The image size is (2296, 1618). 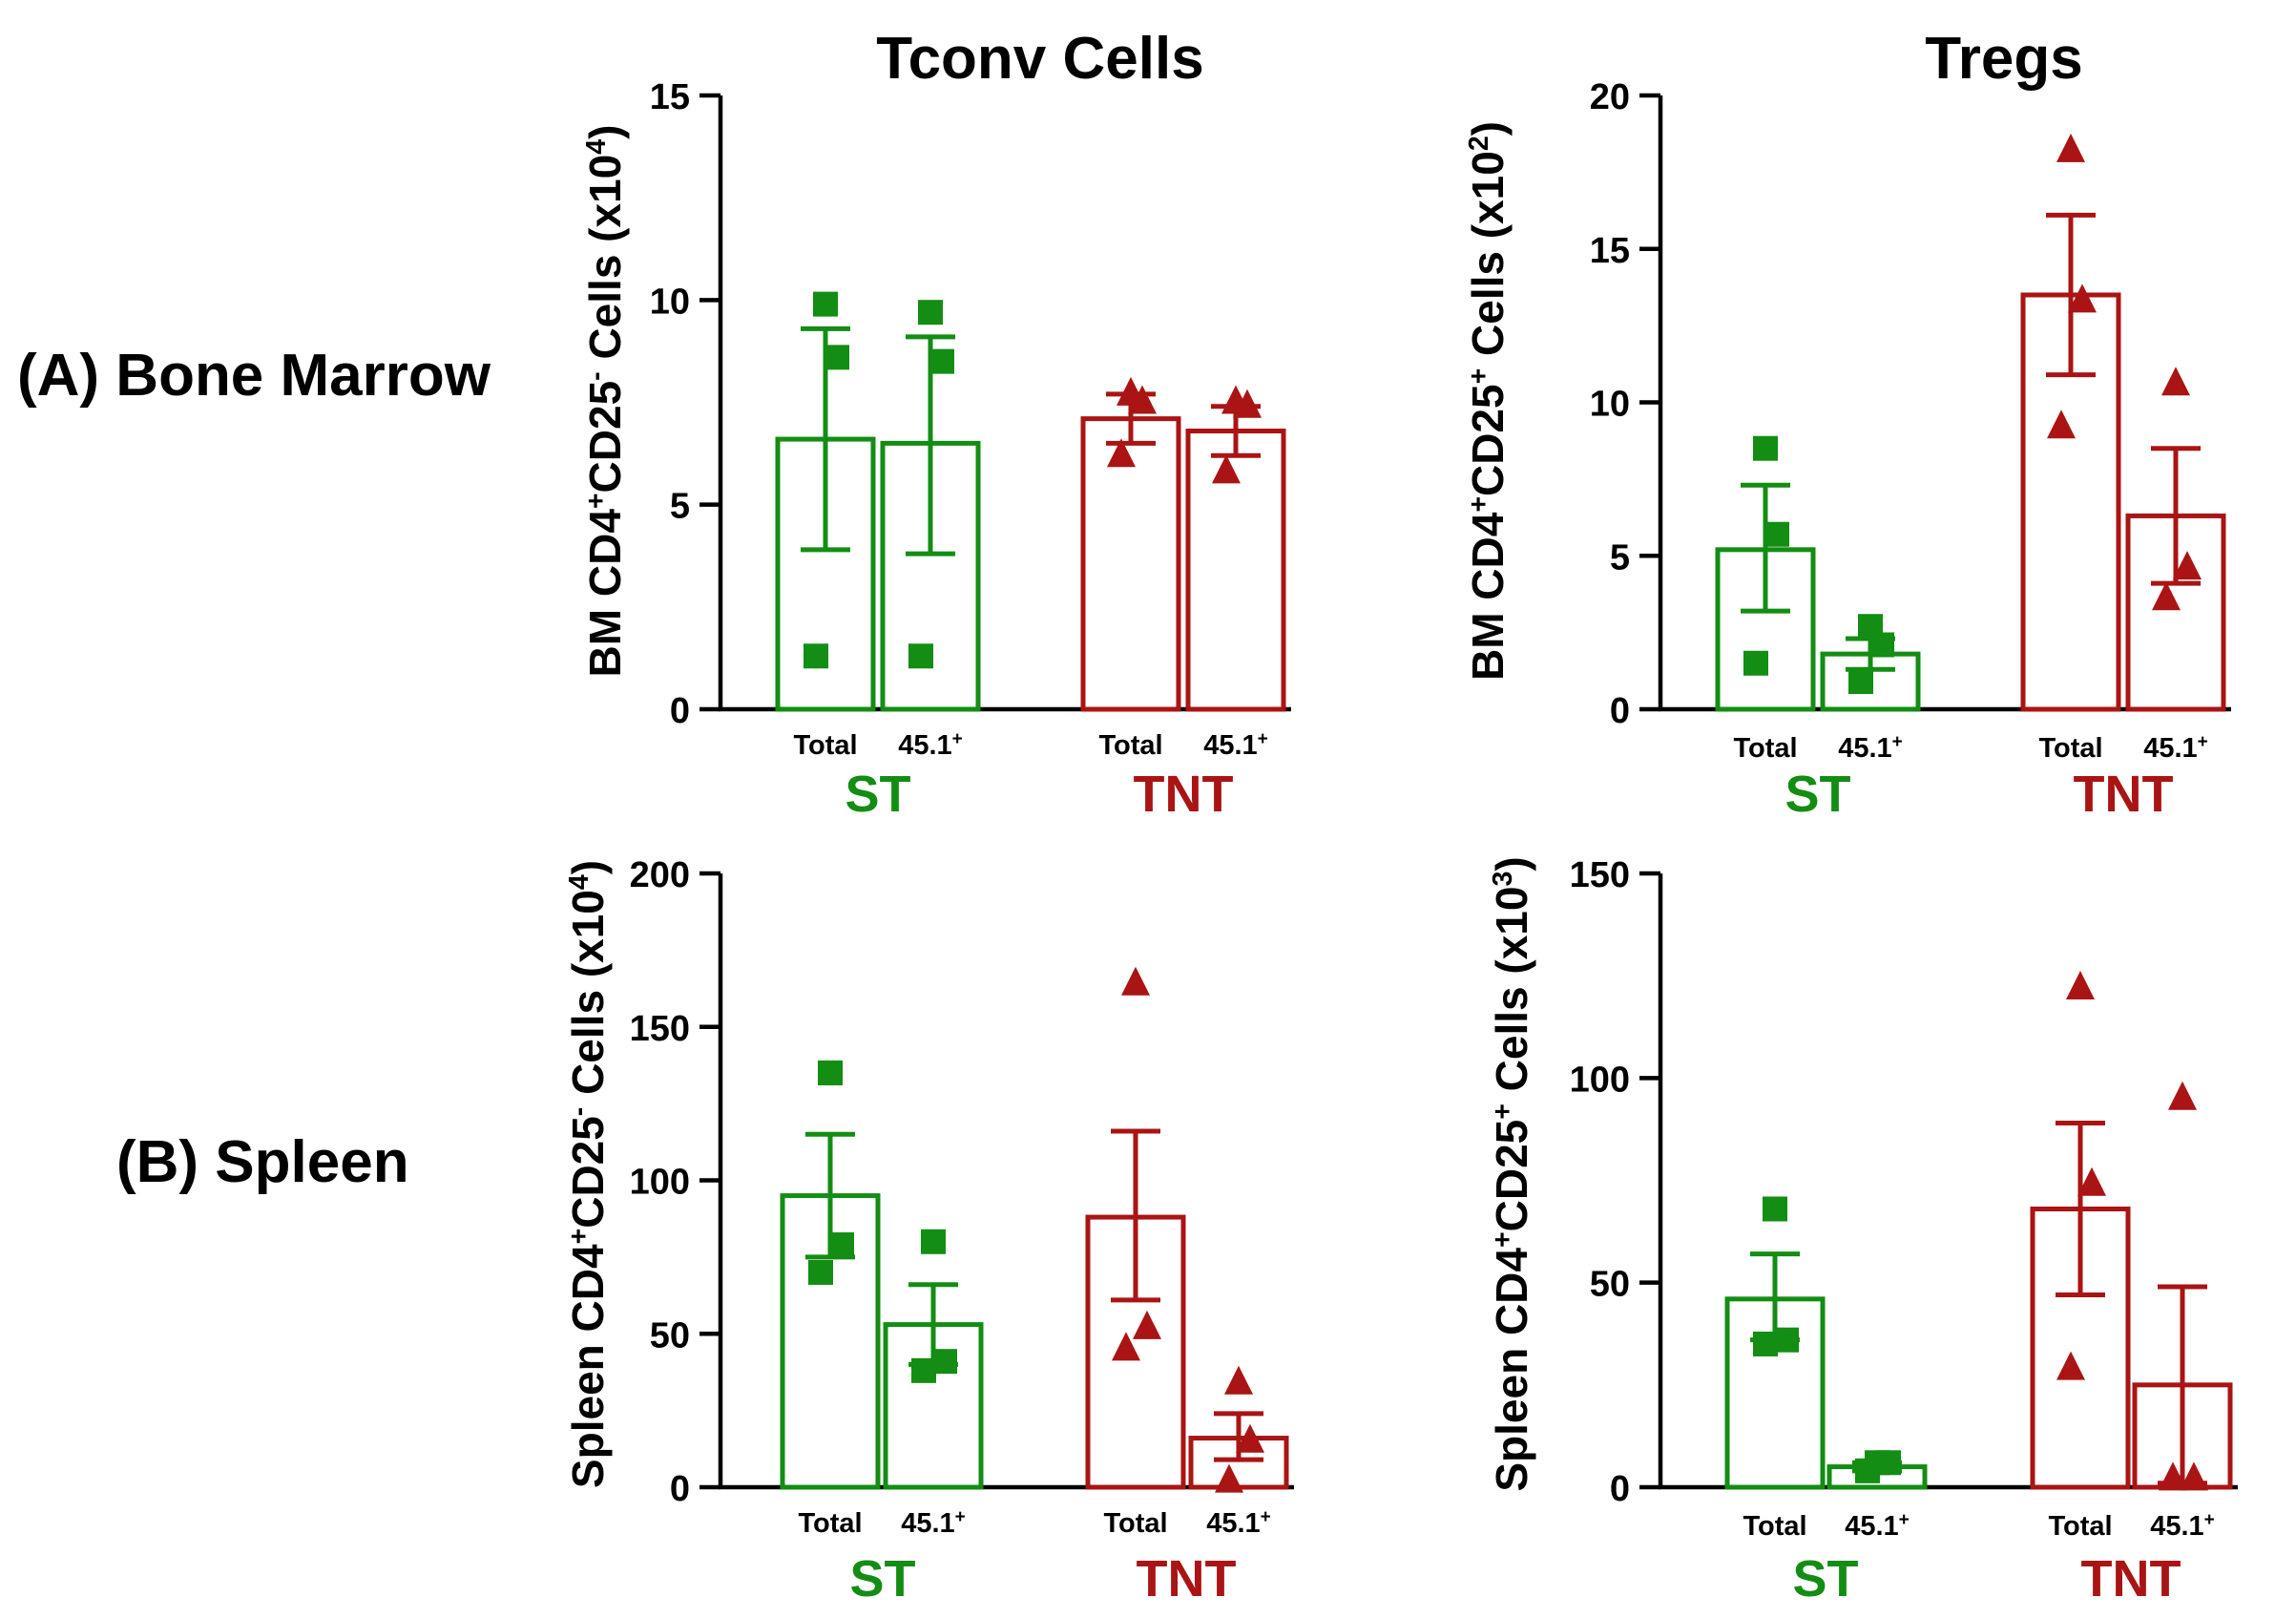 I want to click on chart-title: Tregs, so click(x=2004, y=59).